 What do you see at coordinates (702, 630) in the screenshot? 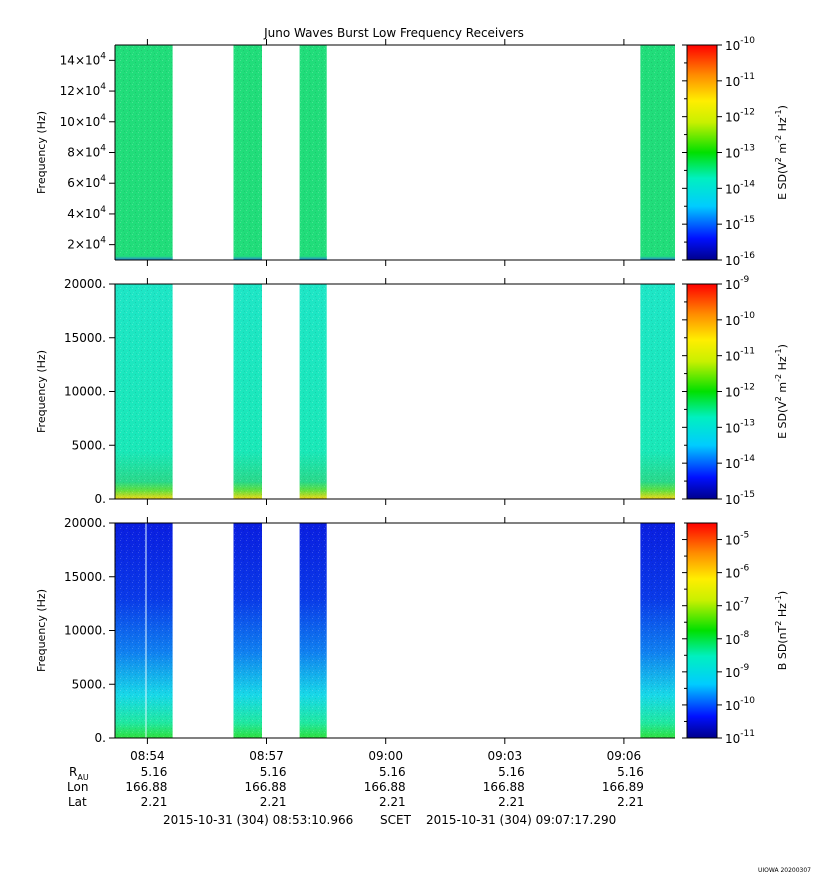
I see `colorbar-bottom` at bounding box center [702, 630].